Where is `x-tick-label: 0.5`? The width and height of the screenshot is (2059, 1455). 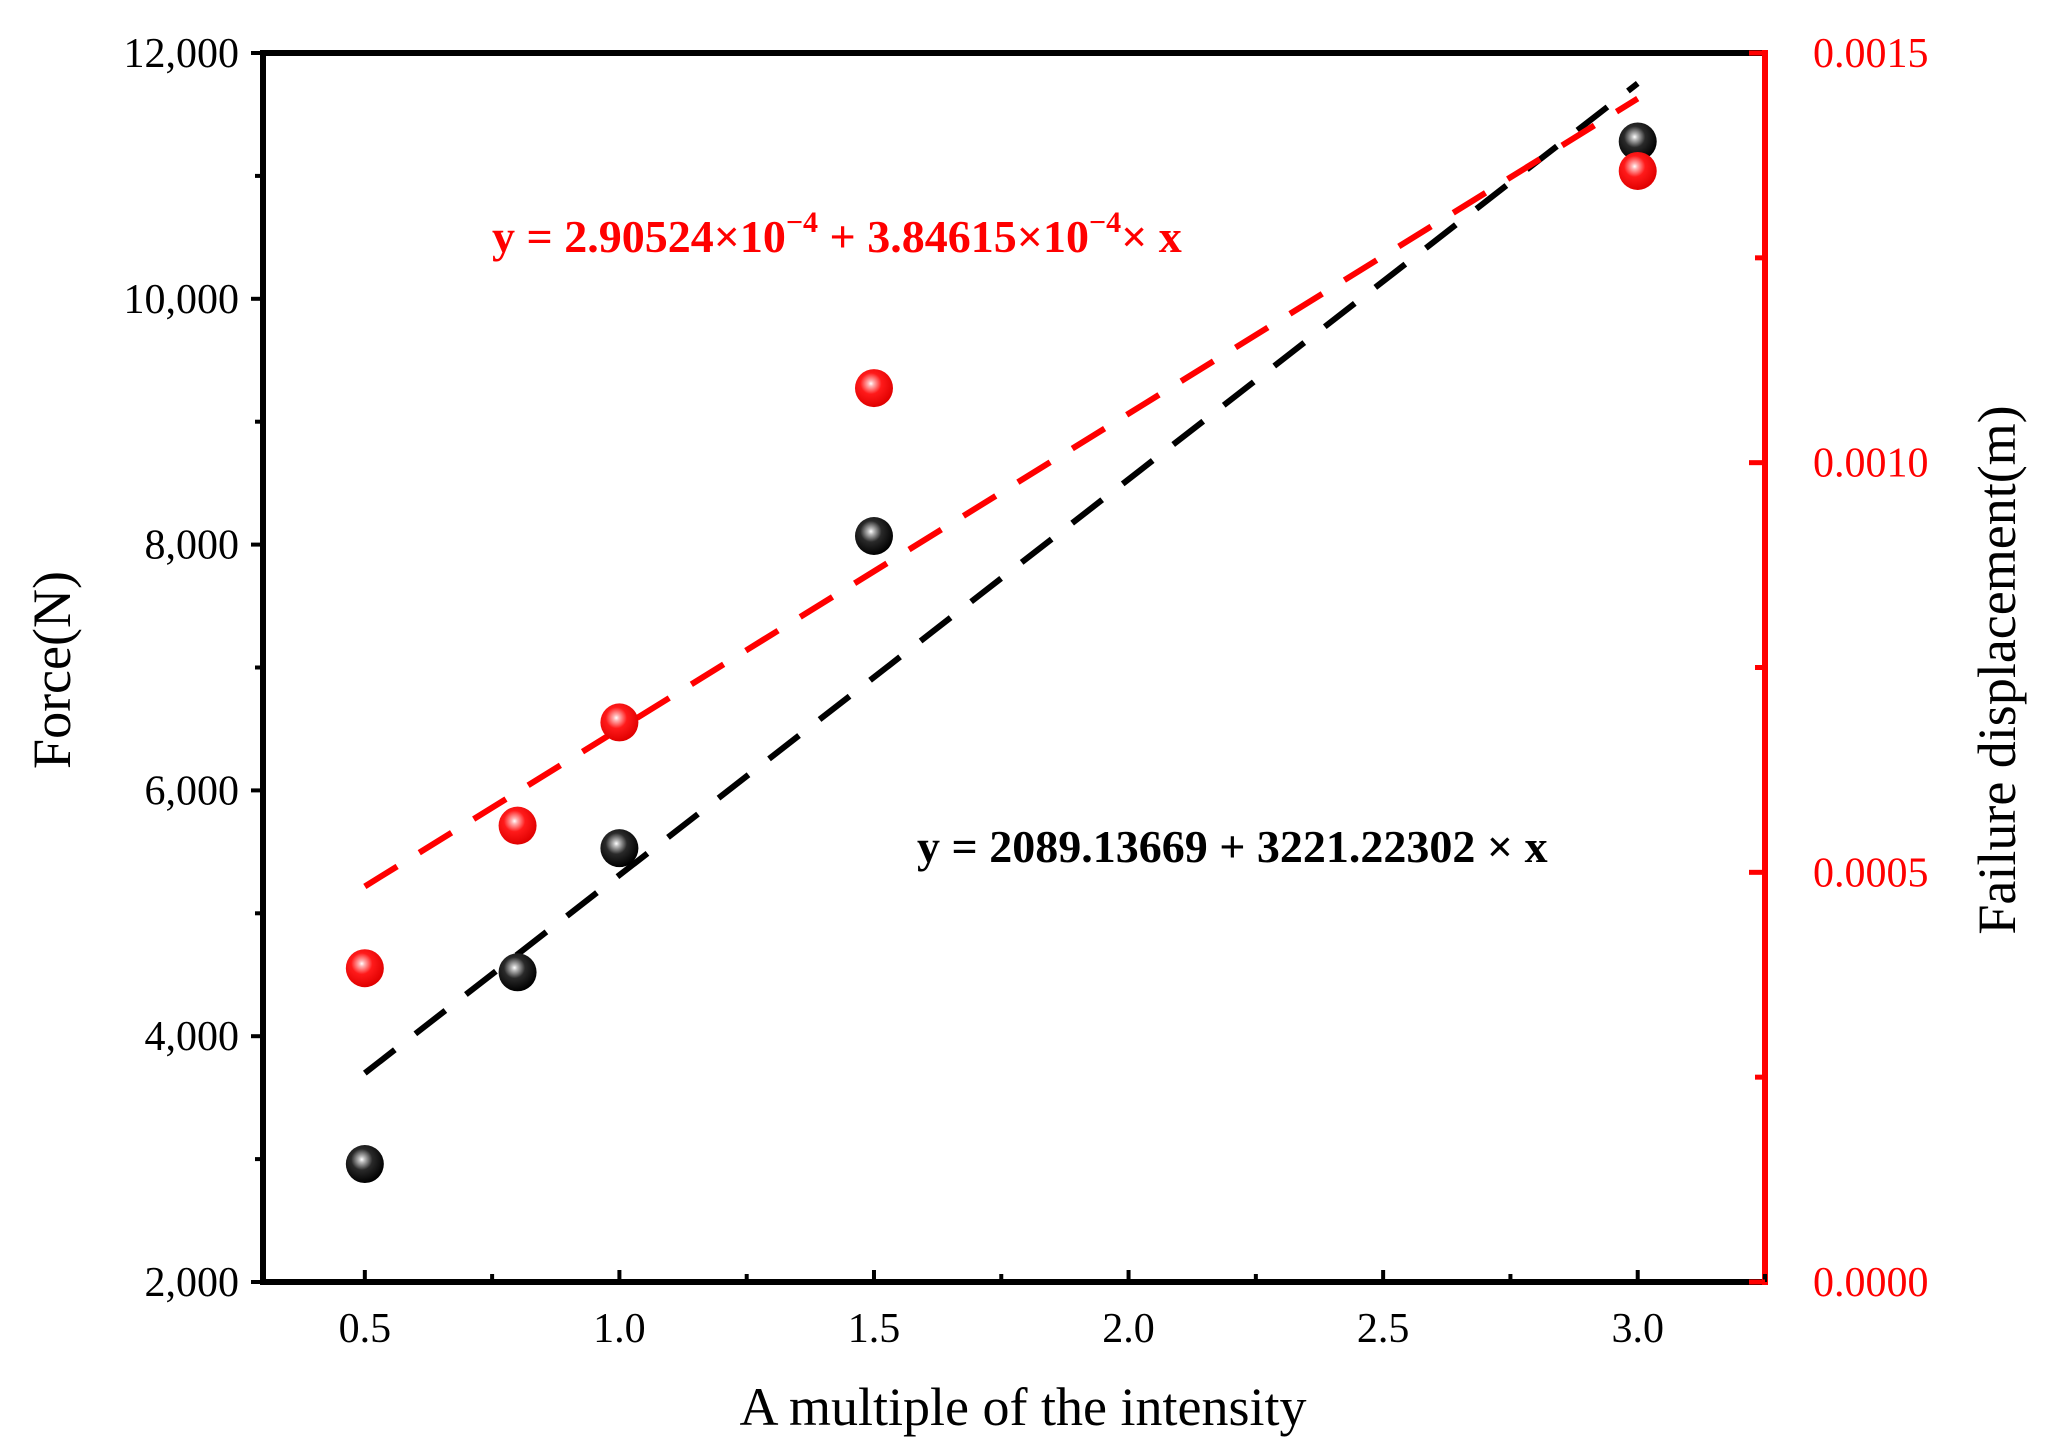 x-tick-label: 0.5 is located at coordinates (365, 1329).